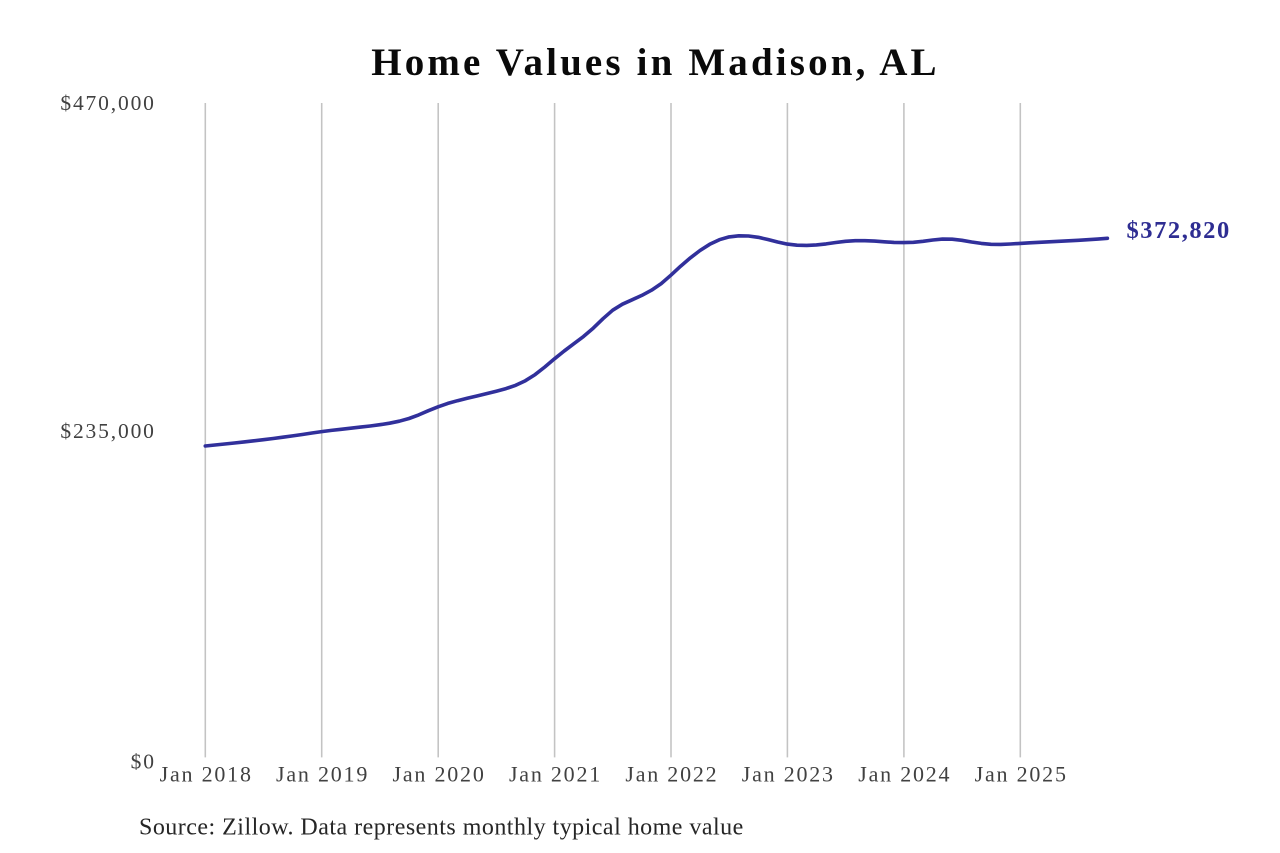 This screenshot has width=1280, height=853. I want to click on svg-text: Jan 2025, so click(1021, 774).